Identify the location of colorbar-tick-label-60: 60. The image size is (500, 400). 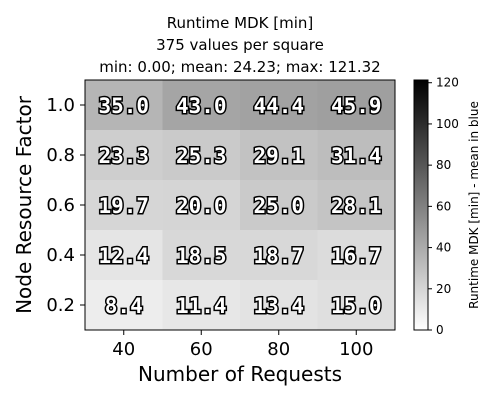
(443, 206).